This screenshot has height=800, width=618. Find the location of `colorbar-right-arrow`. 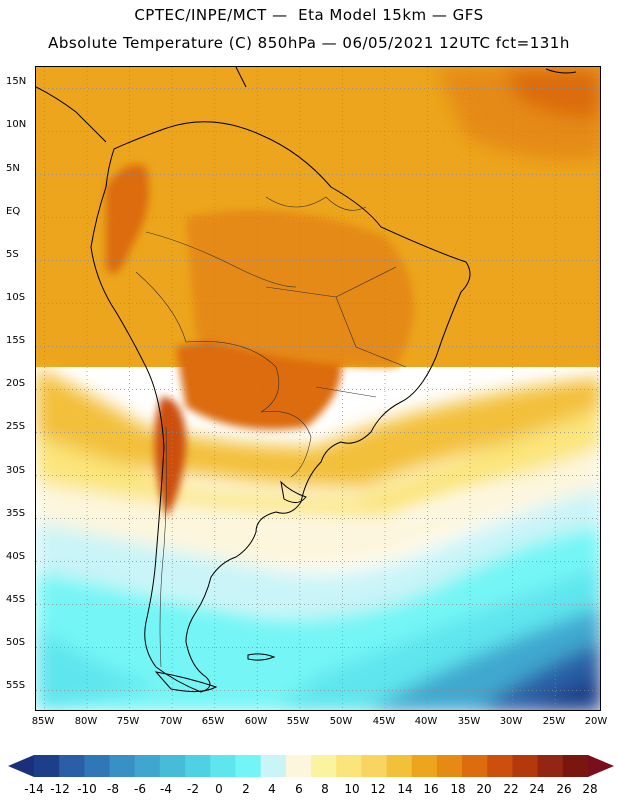

colorbar-right-arrow is located at coordinates (601, 766).